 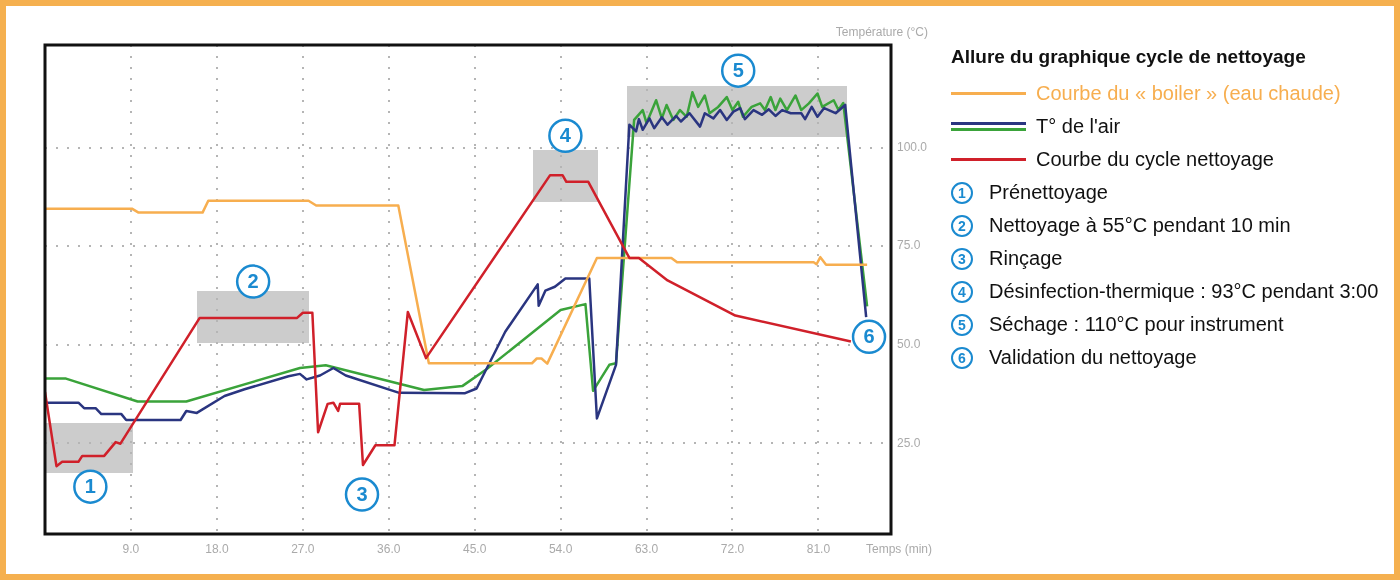 I want to click on text: Nettoyage à 55°C pendant 10 min, so click(x=1140, y=225).